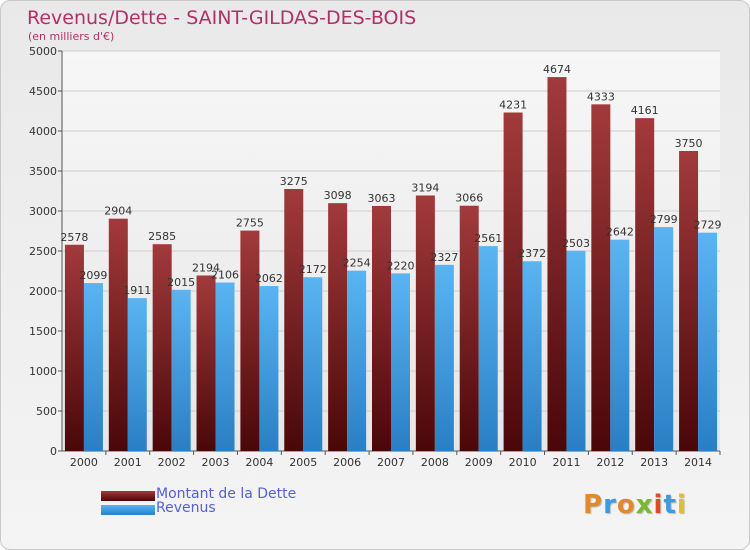 The height and width of the screenshot is (550, 750). I want to click on y-tick-label: 2500, so click(43, 251).